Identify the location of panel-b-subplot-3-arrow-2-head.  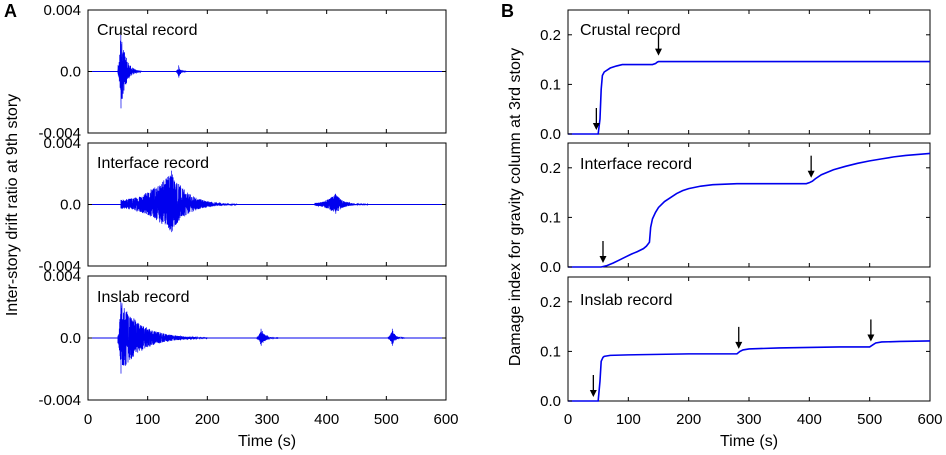
(739, 345).